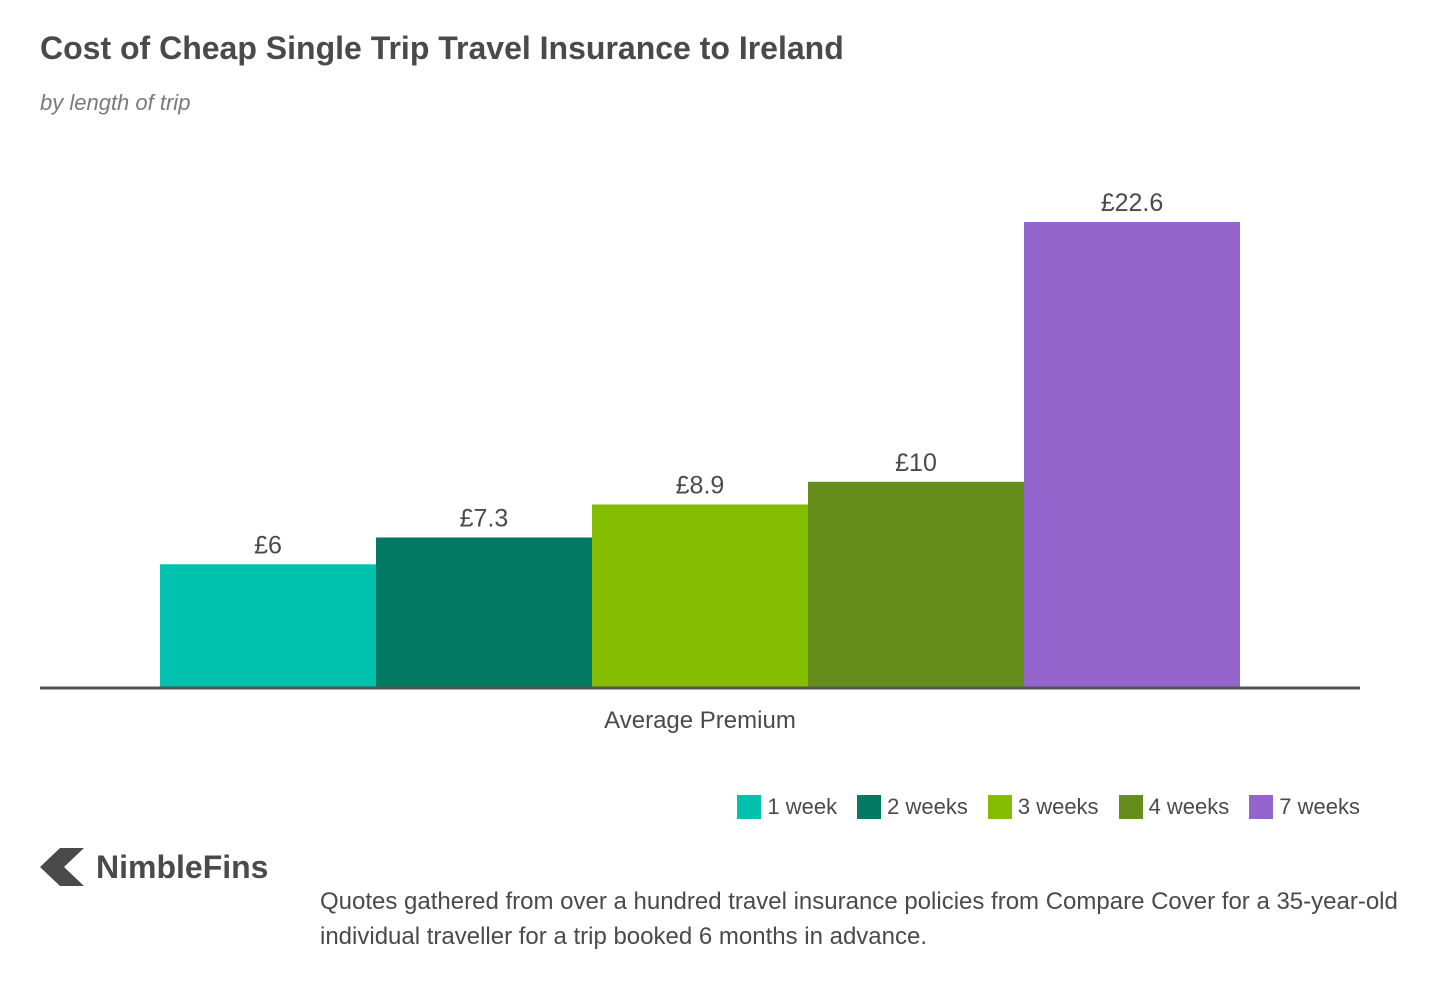 The image size is (1440, 990). I want to click on bar-3-weeks, so click(700, 596).